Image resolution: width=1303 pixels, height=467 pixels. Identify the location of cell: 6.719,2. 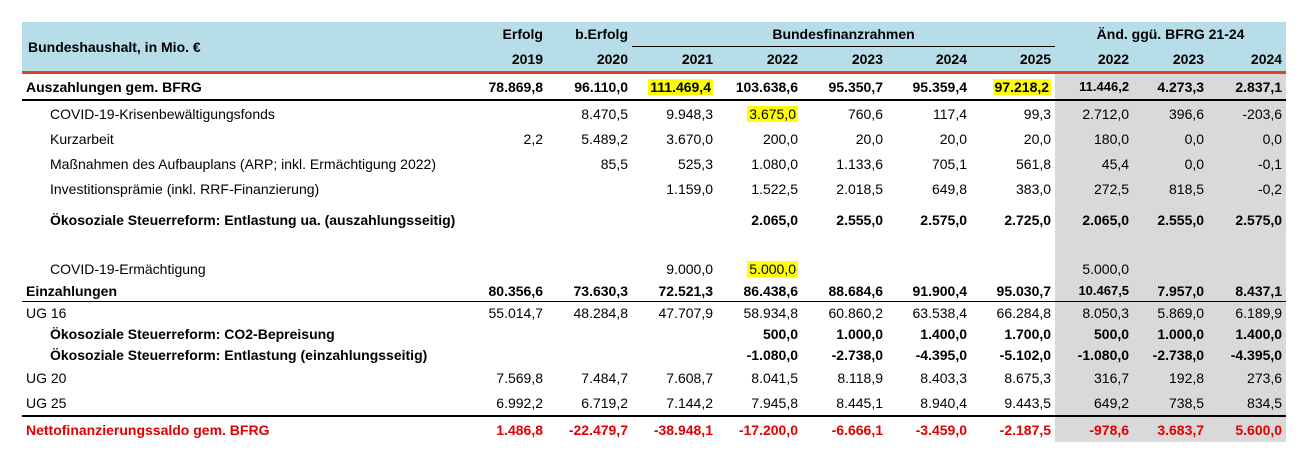
(604, 402).